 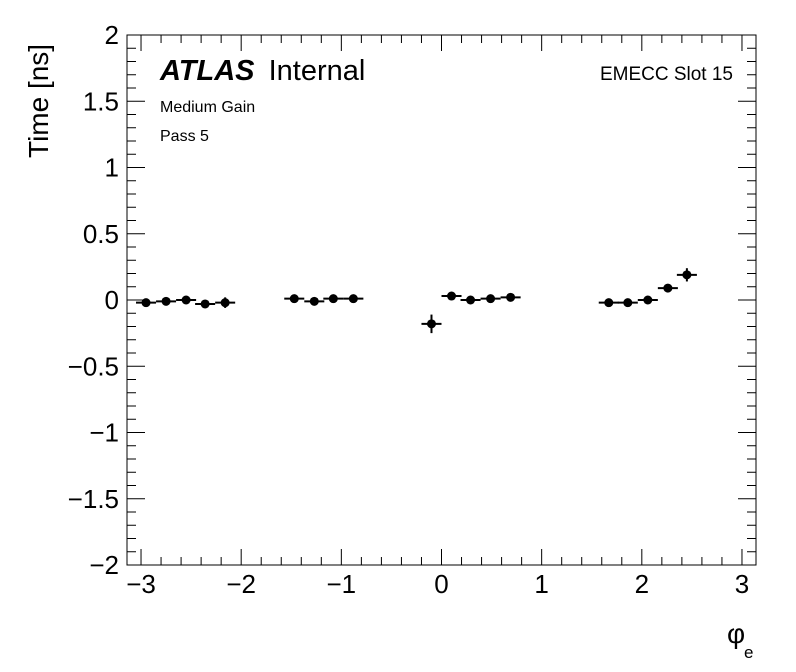 I want to click on region-label: EMECC Slot 15, so click(x=666, y=74).